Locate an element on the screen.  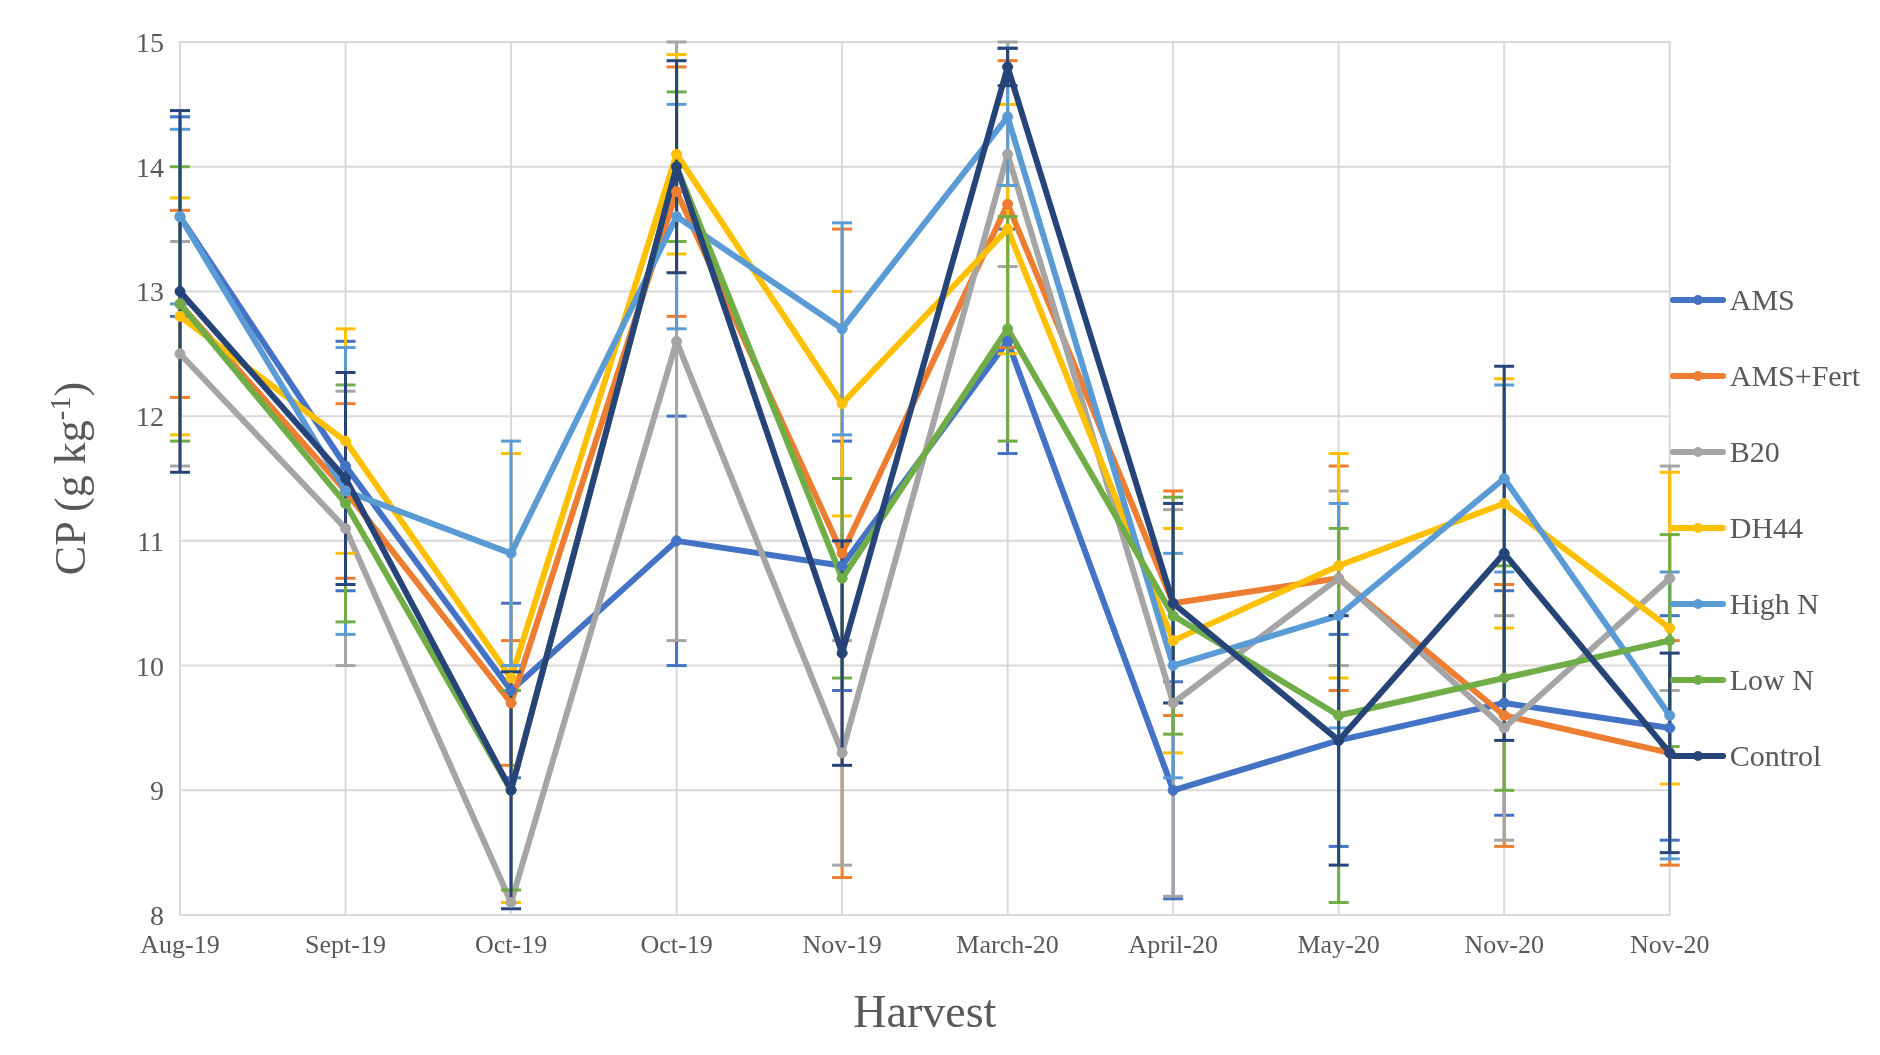
y-tick-label: 13 is located at coordinates (150, 292).